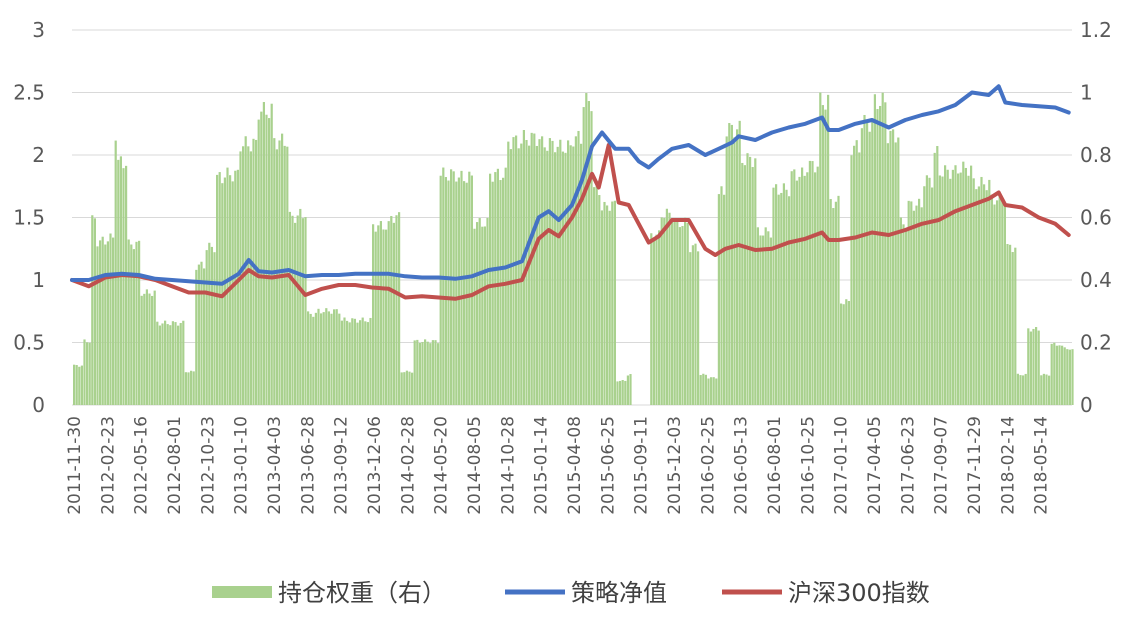  Describe the element at coordinates (29, 343) in the screenshot. I see `left-tick-label: 0.5` at that location.